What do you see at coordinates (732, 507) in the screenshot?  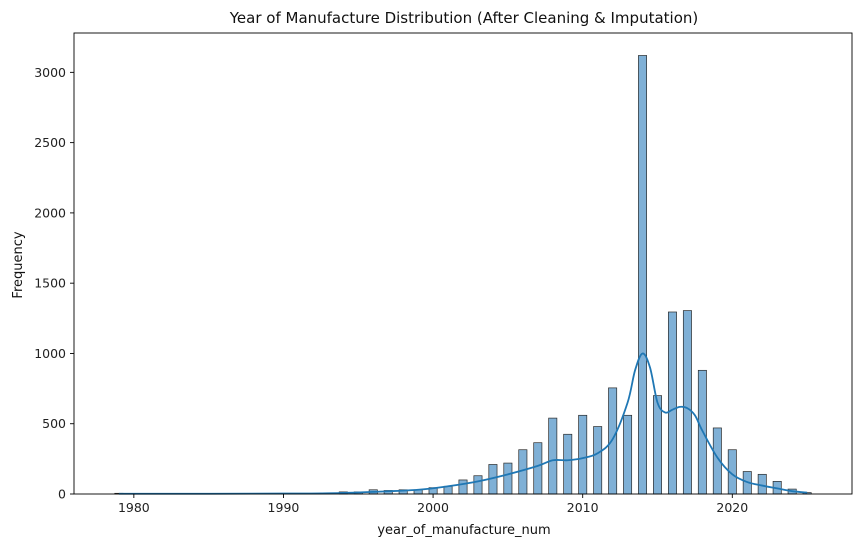 I see `x-tick-label: 2020` at bounding box center [732, 507].